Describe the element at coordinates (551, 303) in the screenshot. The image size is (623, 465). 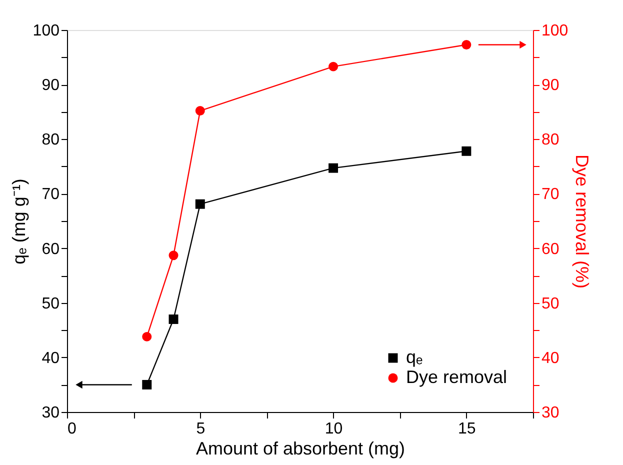
I see `y2-tick-label: 50` at that location.